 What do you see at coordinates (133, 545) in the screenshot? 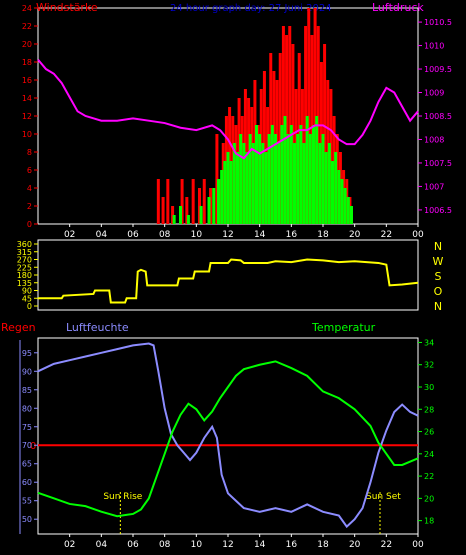
I see `hour-tick-label: 06` at bounding box center [133, 545].